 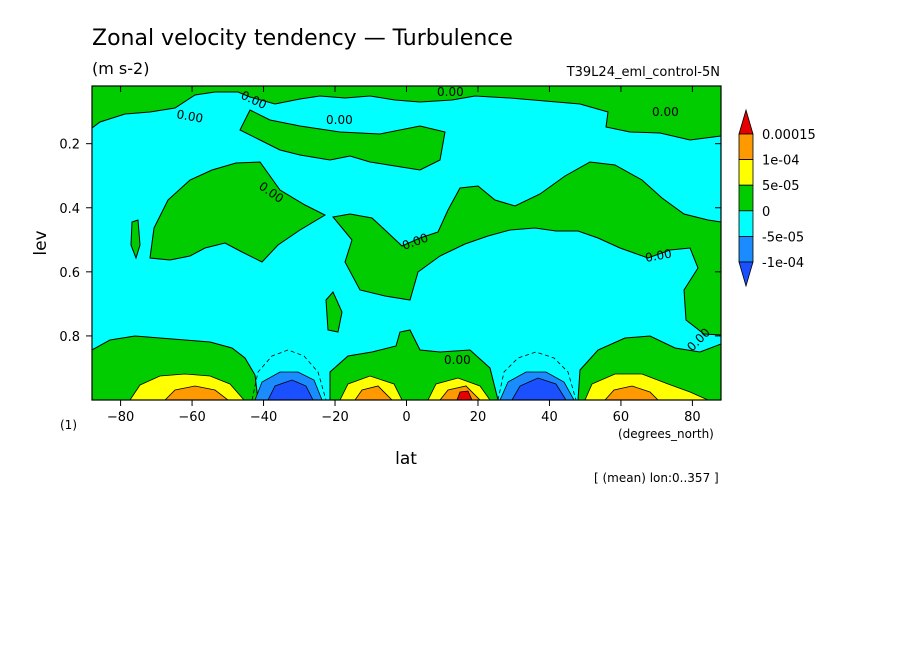 I want to click on x-axis-title: lat, so click(x=406, y=459).